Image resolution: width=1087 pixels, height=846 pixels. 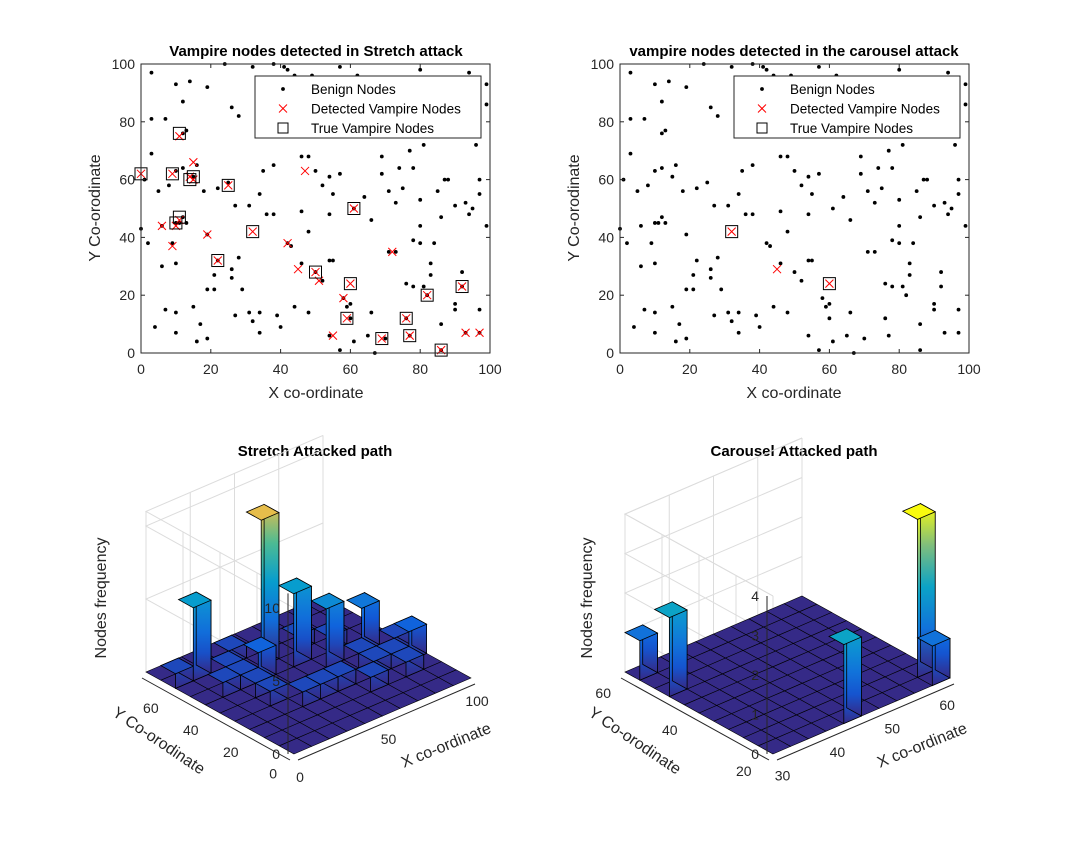 I want to click on x-tick-label: 0, so click(x=141, y=369).